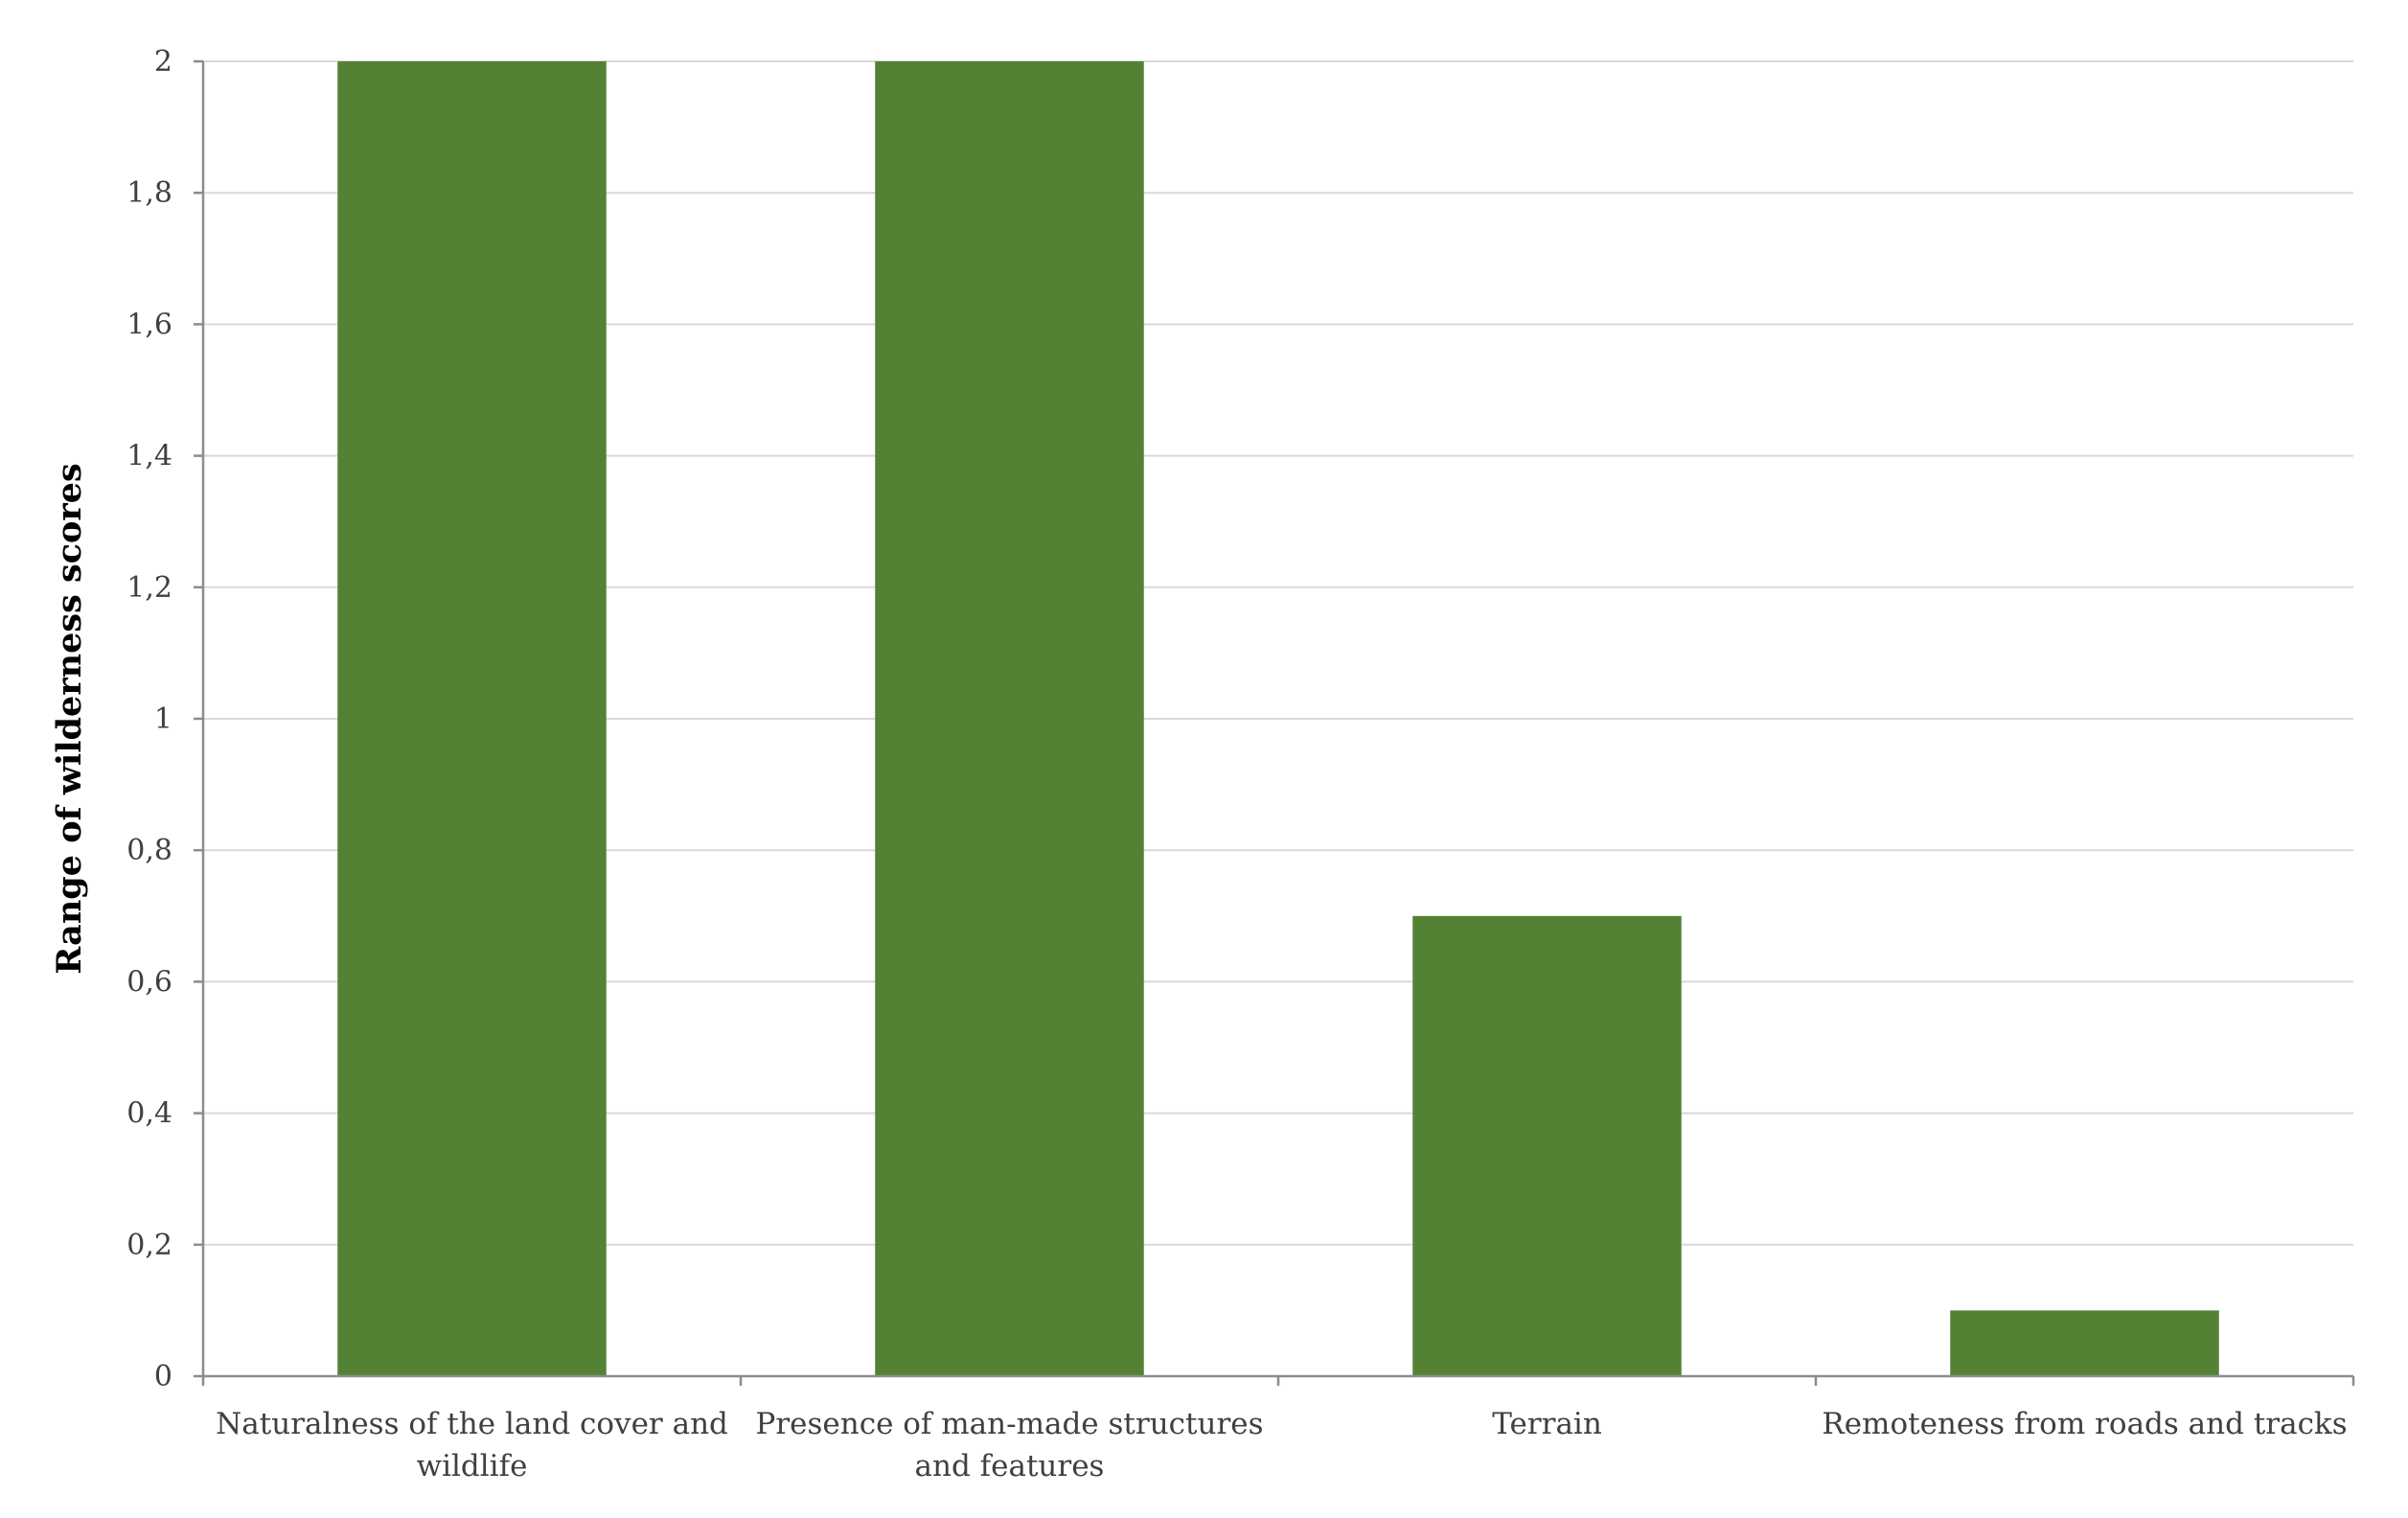 This screenshot has width=2408, height=1518. Describe the element at coordinates (1009, 1424) in the screenshot. I see `x-category-label: Presence of man-made structures` at that location.